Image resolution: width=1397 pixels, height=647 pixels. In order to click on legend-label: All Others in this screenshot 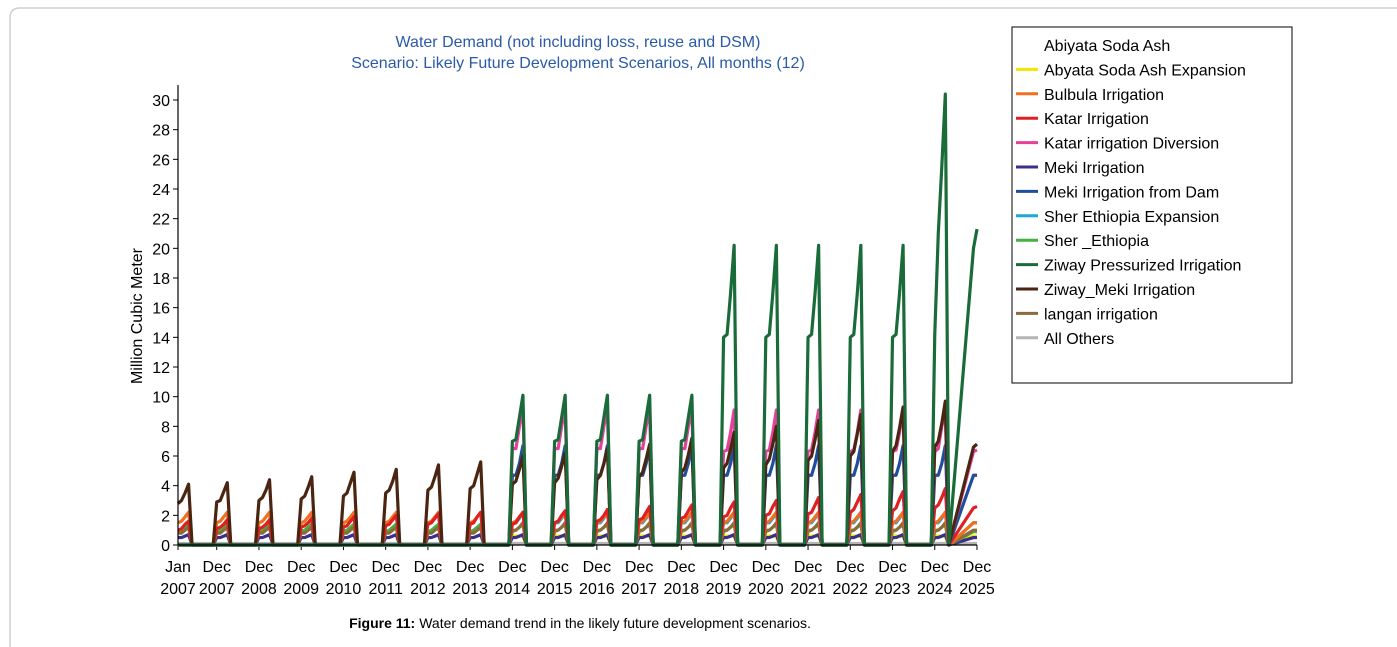, I will do `click(1079, 339)`.